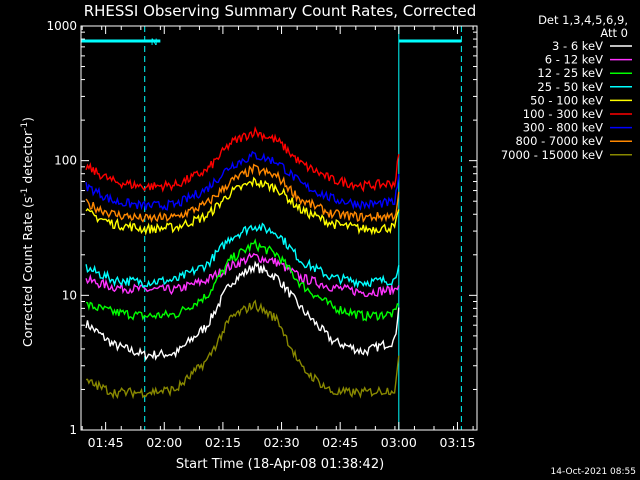 This screenshot has width=640, height=480. I want to click on x-tick-label: 02:45, so click(340, 442).